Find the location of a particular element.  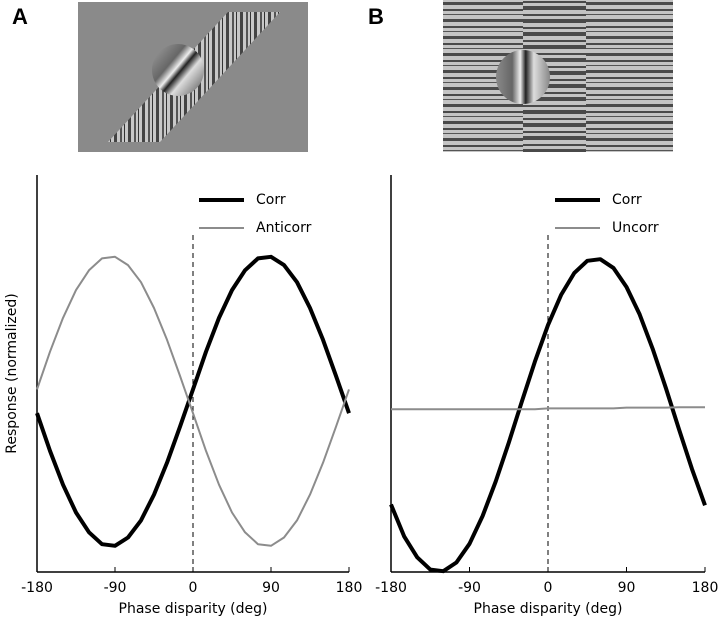

stimulus-a is located at coordinates (193, 77).